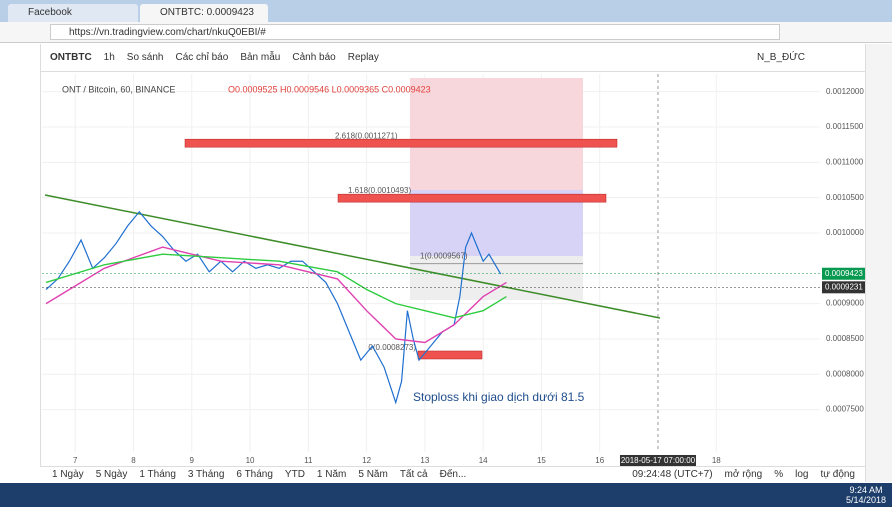 This screenshot has height=507, width=892. I want to click on x-tick-label: 9, so click(192, 460).